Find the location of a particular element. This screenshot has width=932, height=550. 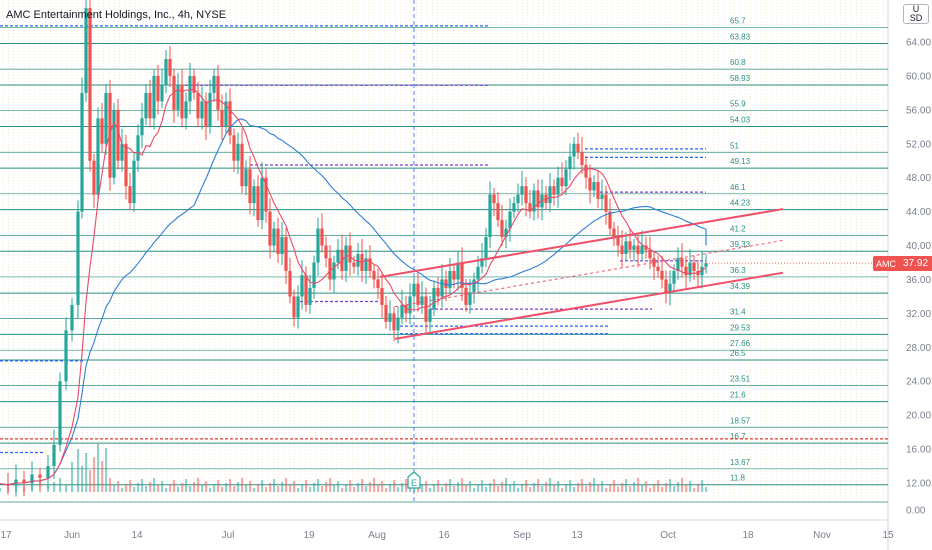

y-tick-label: 40.00 is located at coordinates (918, 246).